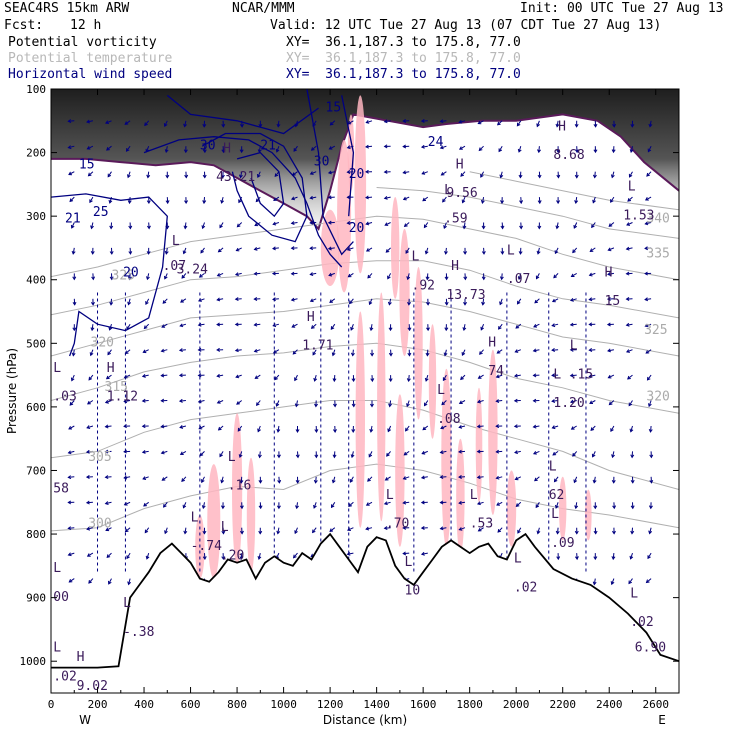 This screenshot has width=740, height=740. What do you see at coordinates (657, 219) in the screenshot?
I see `theta-contour-label: 340` at bounding box center [657, 219].